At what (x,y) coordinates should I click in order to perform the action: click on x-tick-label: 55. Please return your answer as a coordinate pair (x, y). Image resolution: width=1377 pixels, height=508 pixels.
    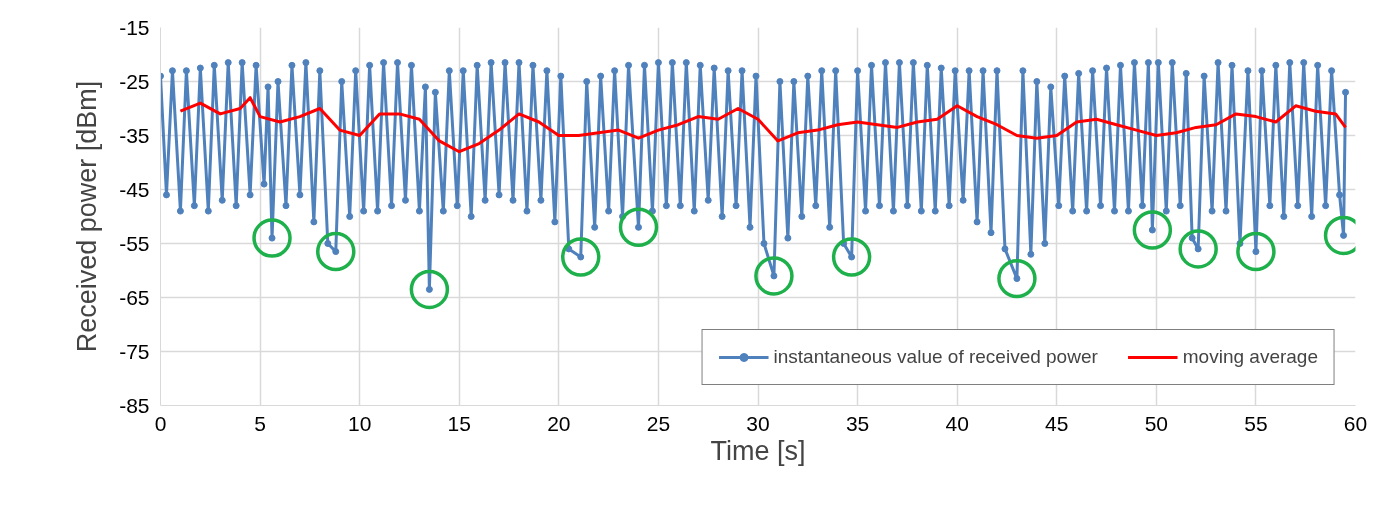
    Looking at the image, I should click on (1256, 423).